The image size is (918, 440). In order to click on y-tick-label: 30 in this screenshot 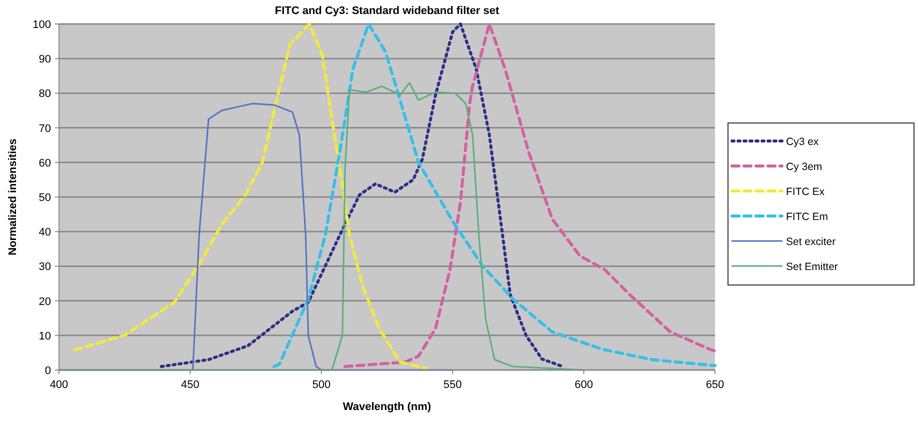, I will do `click(44, 267)`.